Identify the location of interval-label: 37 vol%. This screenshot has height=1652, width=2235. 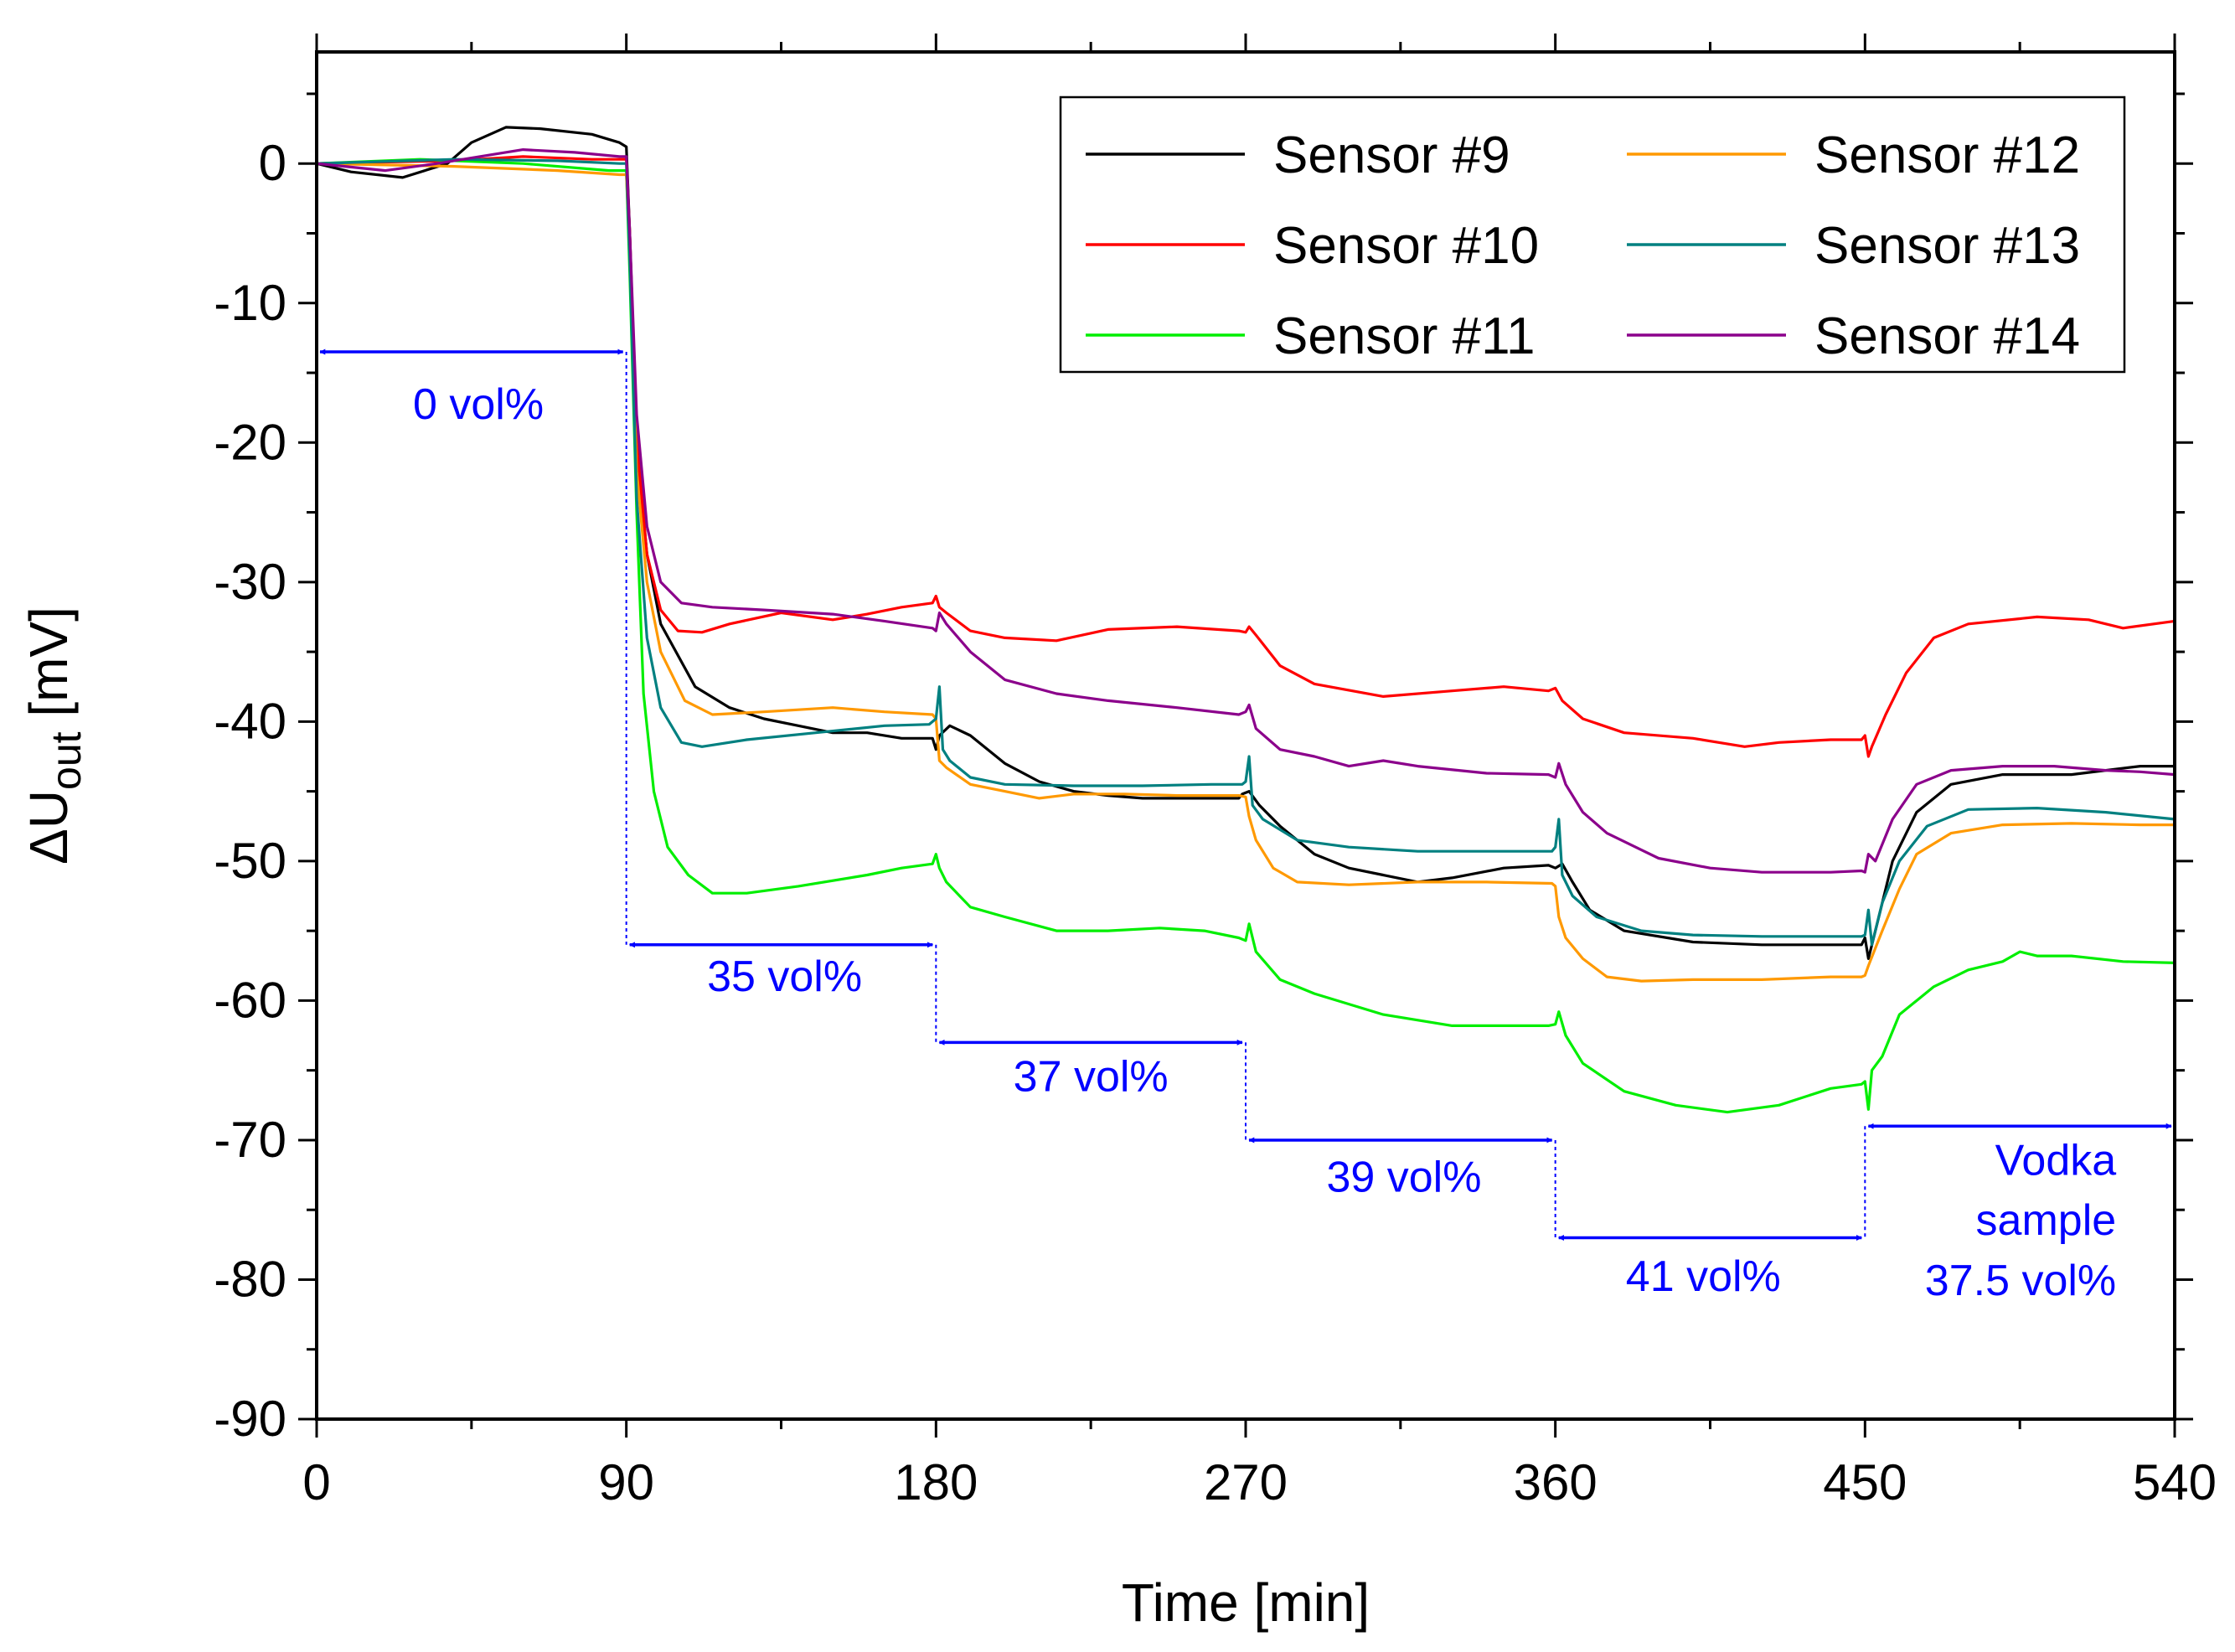
(1091, 1077).